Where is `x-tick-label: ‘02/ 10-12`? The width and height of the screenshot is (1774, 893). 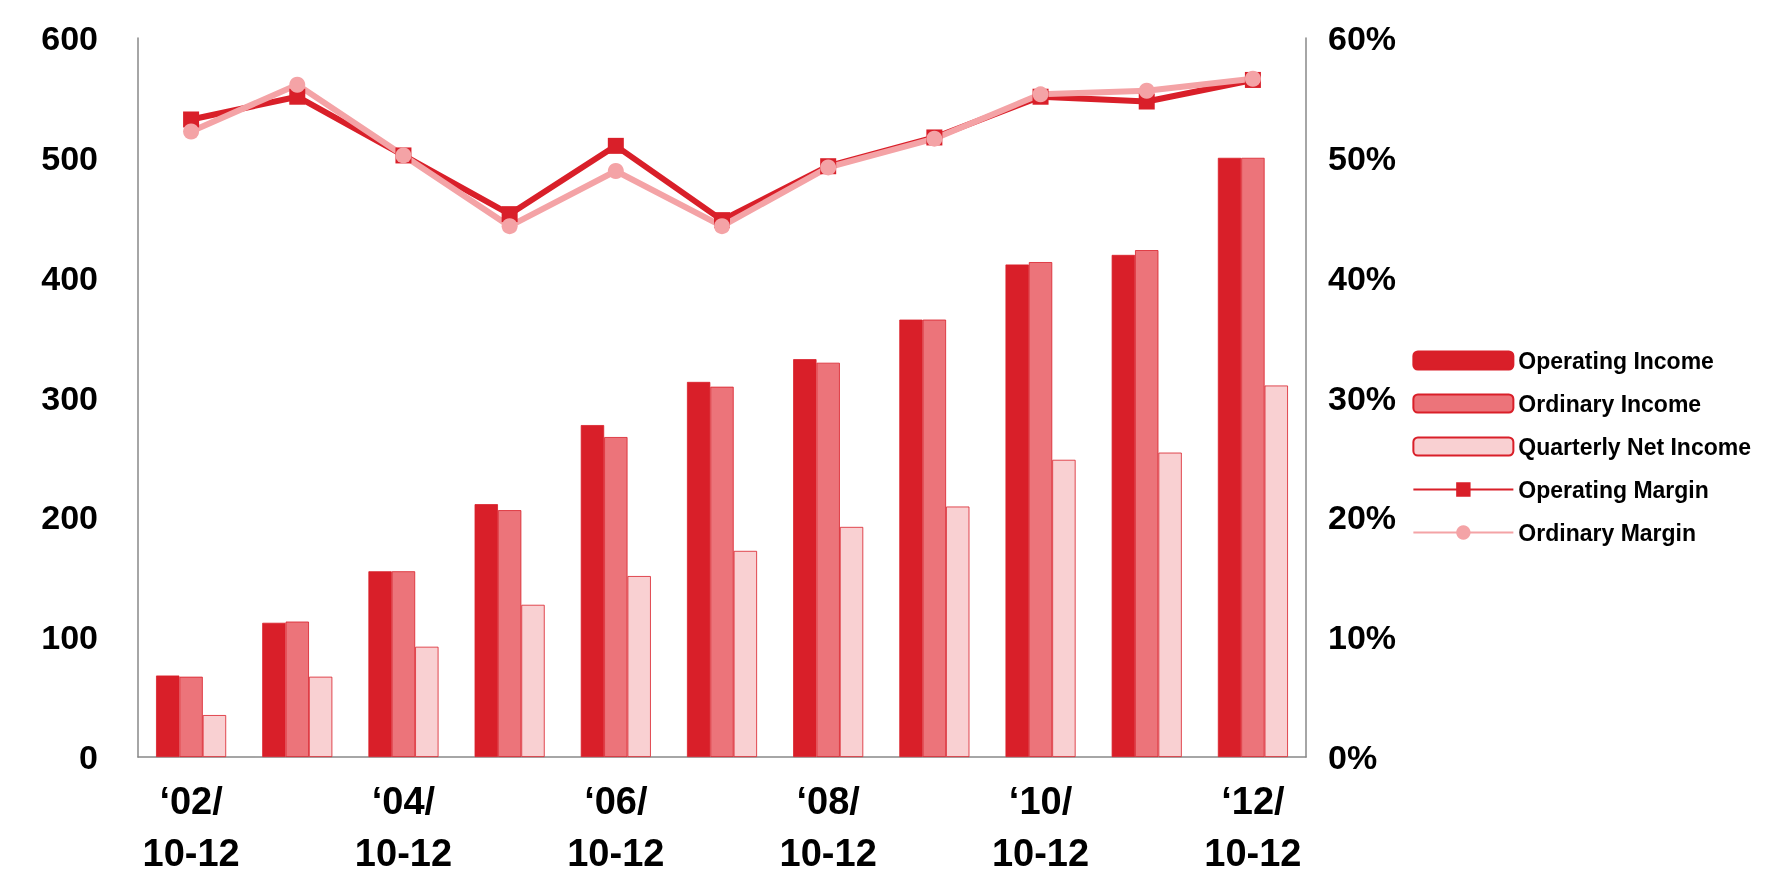
x-tick-label: ‘02/ 10-12 is located at coordinates (191, 827).